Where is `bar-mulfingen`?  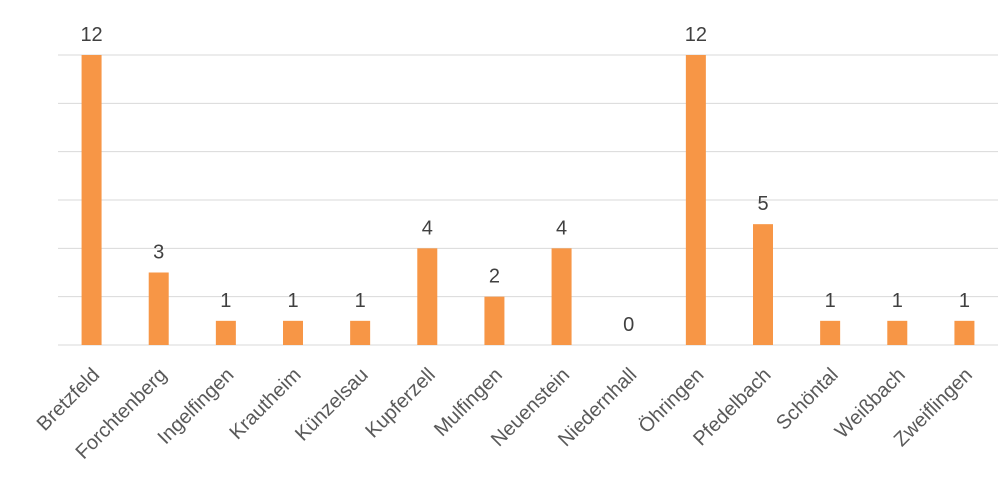 bar-mulfingen is located at coordinates (494, 320).